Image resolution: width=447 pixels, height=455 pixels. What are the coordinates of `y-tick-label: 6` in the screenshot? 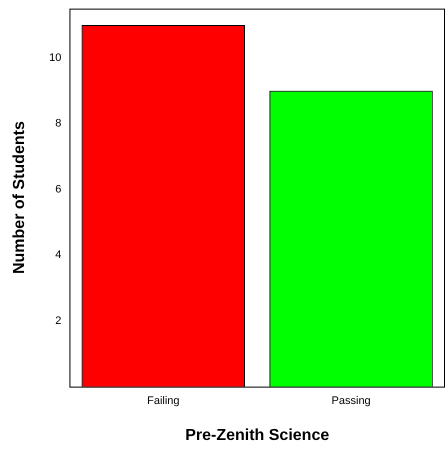 It's located at (58, 189).